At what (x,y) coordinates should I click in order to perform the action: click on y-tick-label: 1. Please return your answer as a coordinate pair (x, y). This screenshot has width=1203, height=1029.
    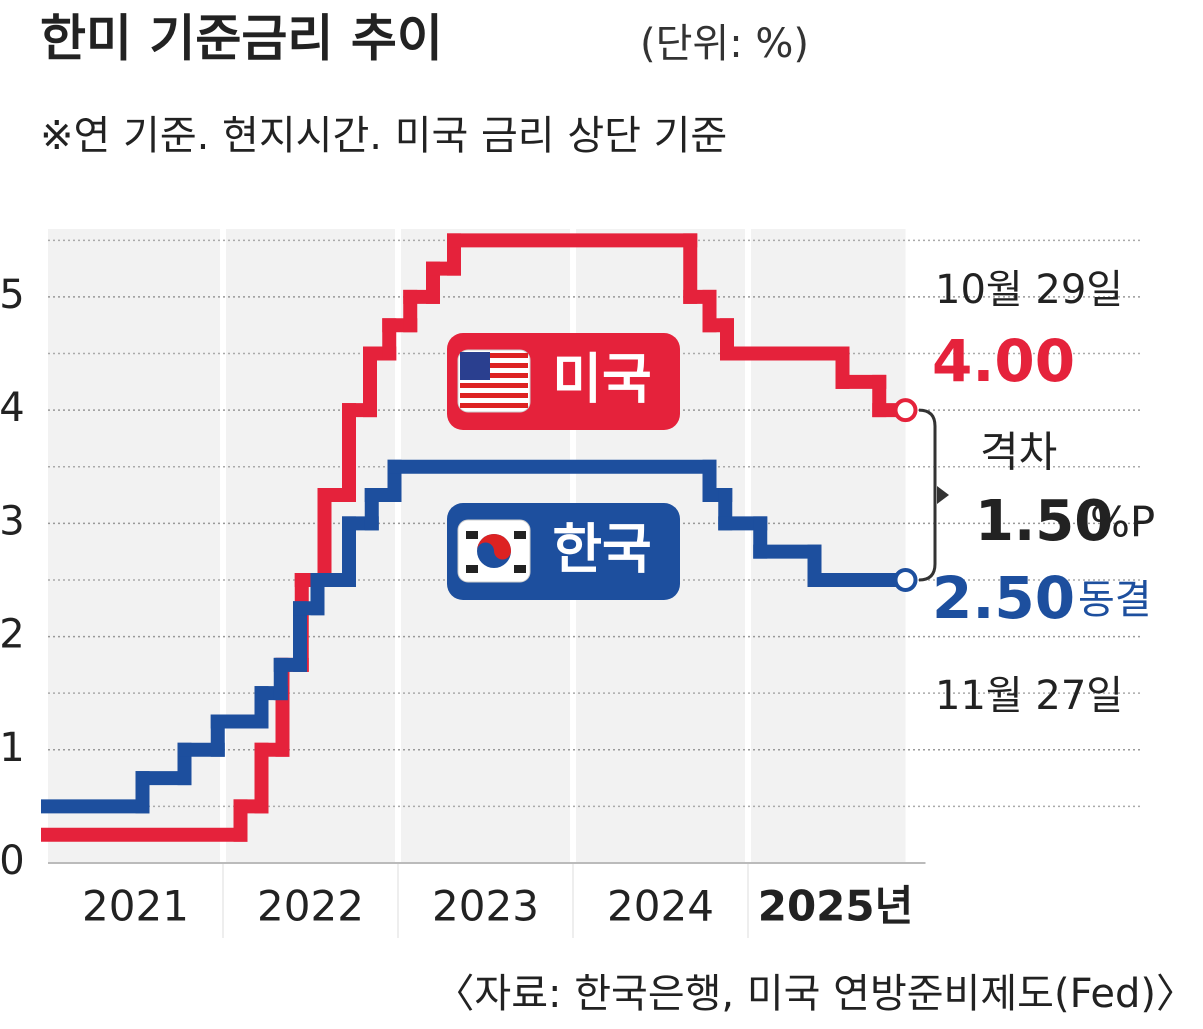
    Looking at the image, I should click on (12, 748).